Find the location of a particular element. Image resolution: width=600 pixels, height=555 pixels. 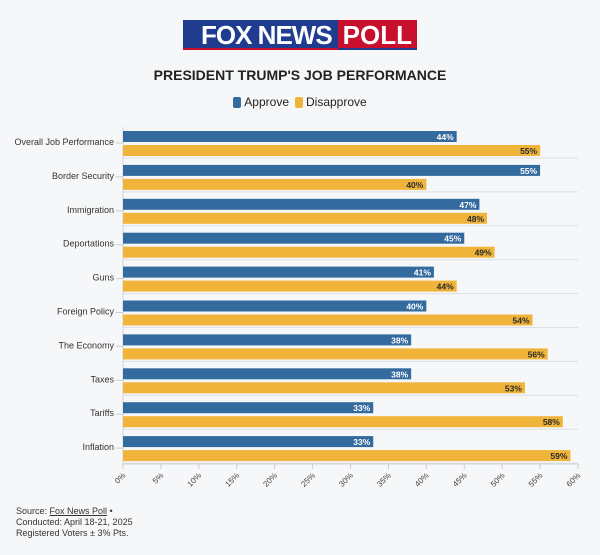

data-label-approve: 41% is located at coordinates (422, 273).